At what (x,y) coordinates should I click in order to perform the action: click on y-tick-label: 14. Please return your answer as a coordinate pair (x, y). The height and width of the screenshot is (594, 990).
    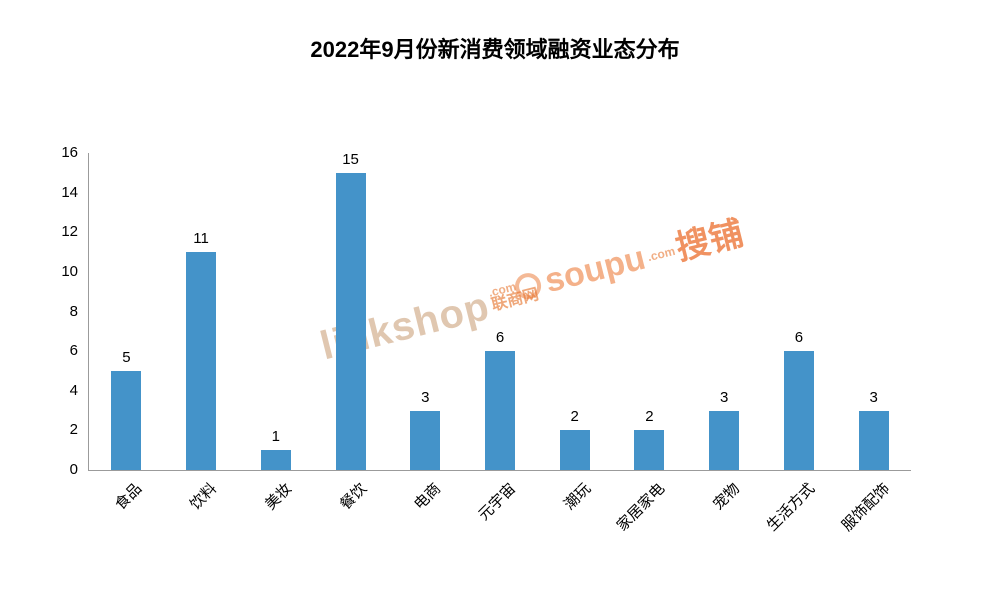
    Looking at the image, I should click on (69, 192).